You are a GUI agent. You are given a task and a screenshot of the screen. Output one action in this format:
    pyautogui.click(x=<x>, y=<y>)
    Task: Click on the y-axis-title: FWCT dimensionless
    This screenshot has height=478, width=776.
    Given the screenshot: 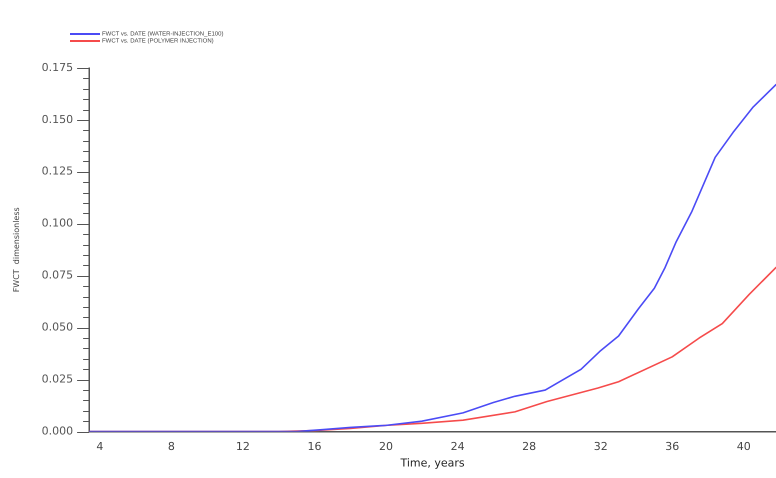 What is the action you would take?
    pyautogui.click(x=16, y=249)
    